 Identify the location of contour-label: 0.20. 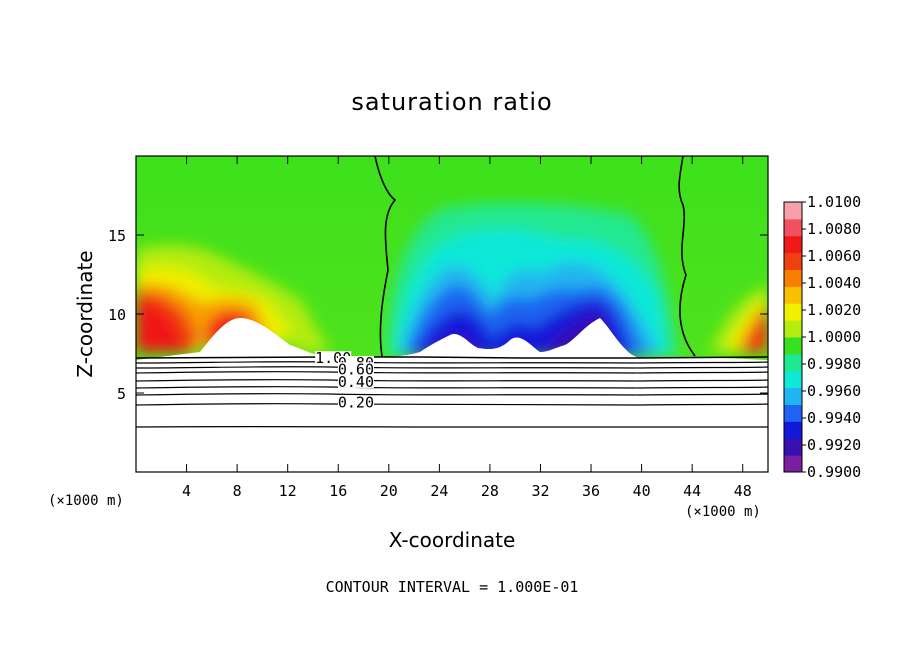
(356, 402).